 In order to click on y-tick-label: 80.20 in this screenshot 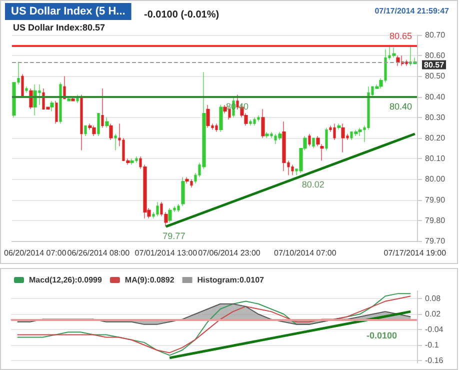, I will do `click(435, 138)`.